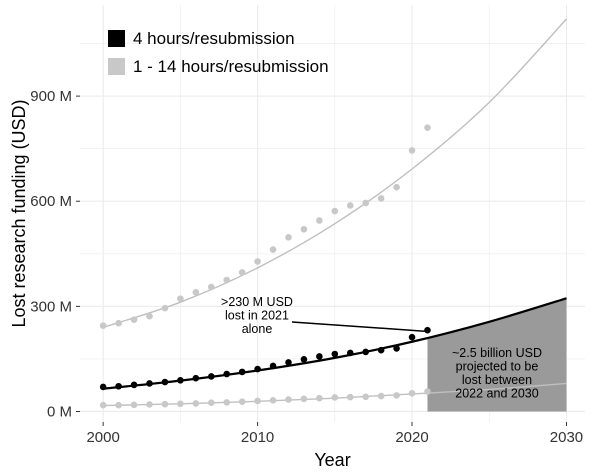 The height and width of the screenshot is (475, 600). What do you see at coordinates (358, 326) in the screenshot?
I see `annotation-2021-pointer` at bounding box center [358, 326].